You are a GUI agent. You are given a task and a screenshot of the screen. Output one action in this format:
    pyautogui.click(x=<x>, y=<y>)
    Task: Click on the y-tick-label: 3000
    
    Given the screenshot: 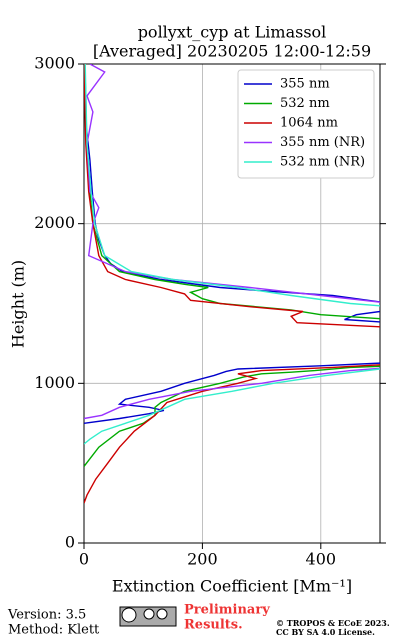 What is the action you would take?
    pyautogui.click(x=54, y=63)
    